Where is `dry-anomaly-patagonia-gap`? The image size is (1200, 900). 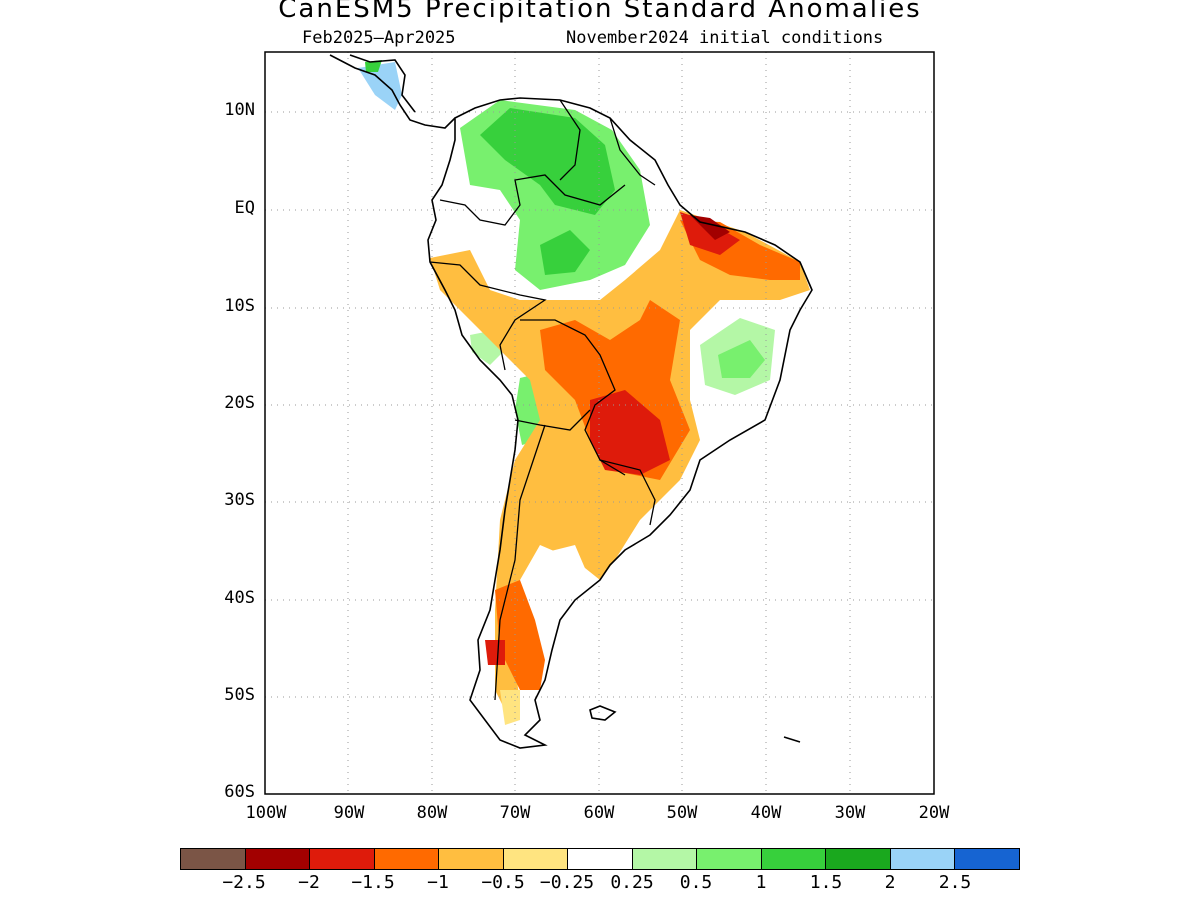
dry-anomaly-patagonia-gap is located at coordinates (562, 575).